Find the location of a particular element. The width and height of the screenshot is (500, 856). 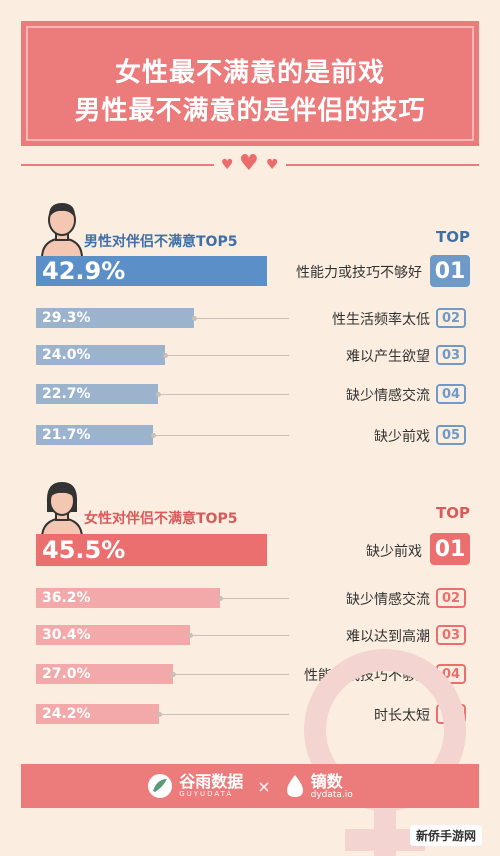

male-rank-badge-3: 03 is located at coordinates (451, 355).